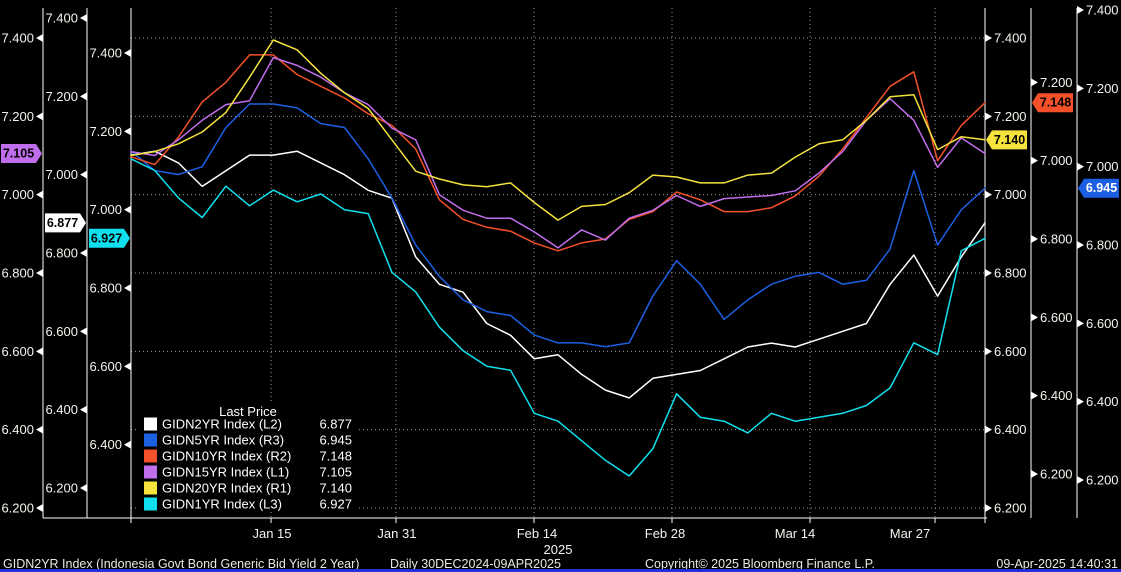  I want to click on last-price-badge-value: 6.877, so click(62, 223).